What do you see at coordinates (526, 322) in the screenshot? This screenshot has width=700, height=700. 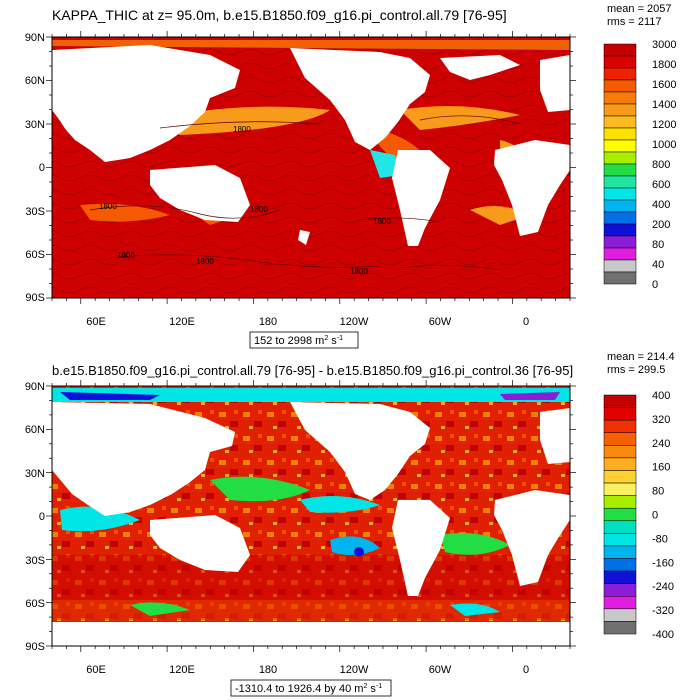 I see `lon-label: 0` at bounding box center [526, 322].